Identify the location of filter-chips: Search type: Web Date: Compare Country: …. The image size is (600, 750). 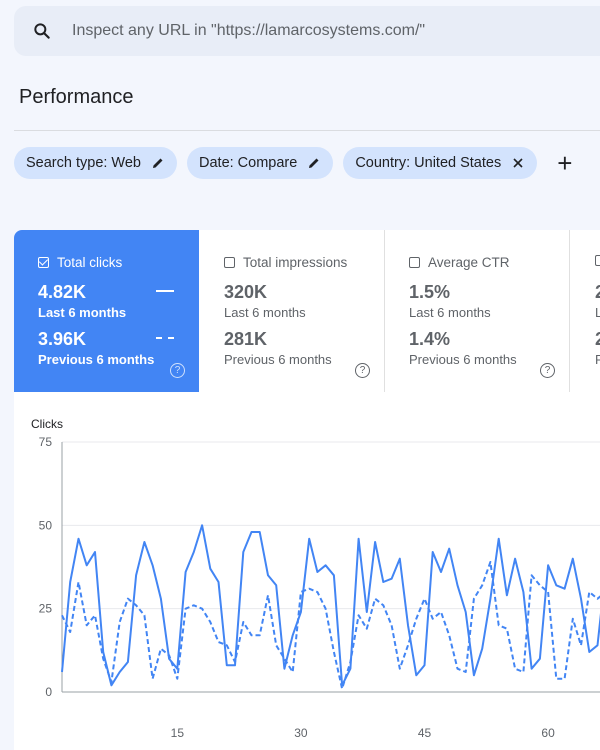
(293, 163).